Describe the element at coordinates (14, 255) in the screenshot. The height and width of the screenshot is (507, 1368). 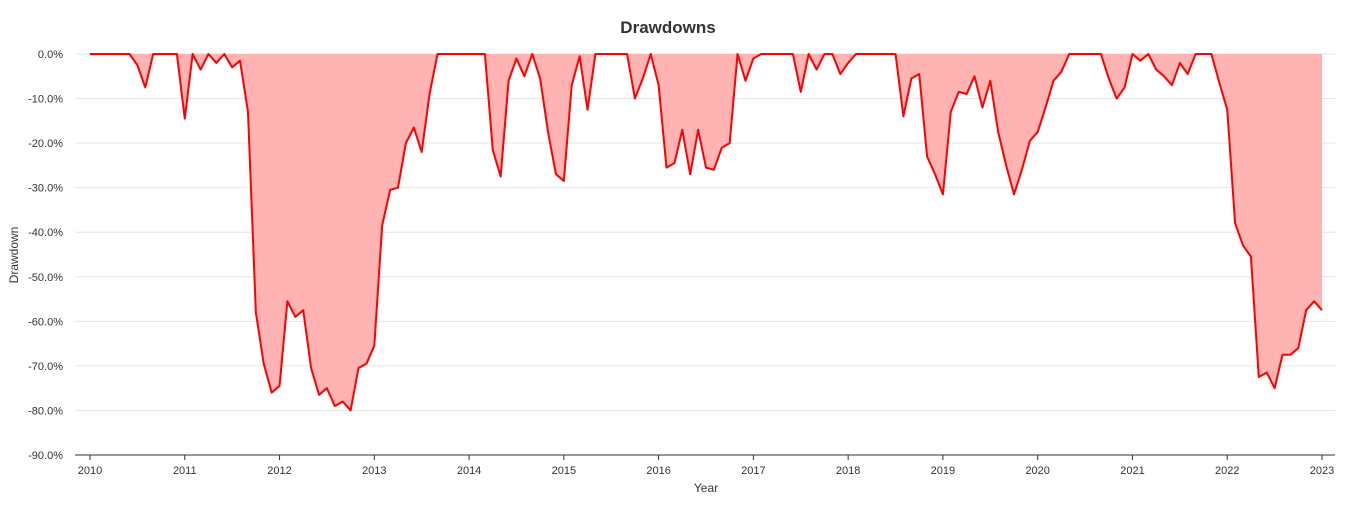
I see `y-axis-label: Drawdown` at that location.